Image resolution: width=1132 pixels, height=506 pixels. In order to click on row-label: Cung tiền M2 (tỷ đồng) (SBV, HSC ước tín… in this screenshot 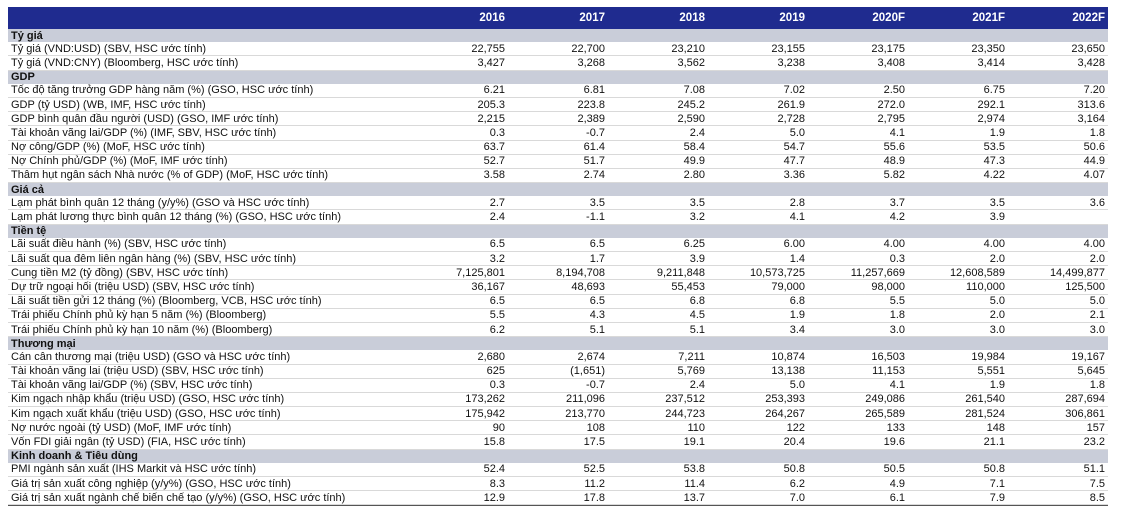, I will do `click(208, 273)`.